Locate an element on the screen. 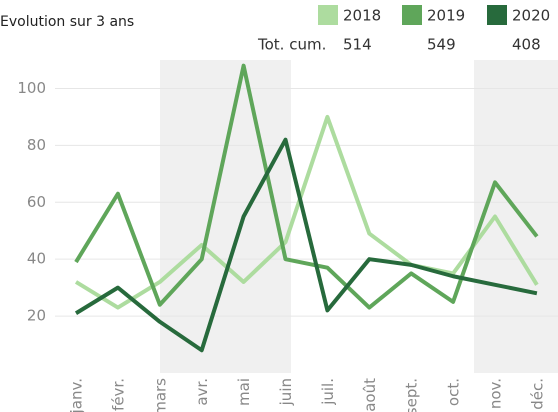  series-total: 514 is located at coordinates (357, 45).